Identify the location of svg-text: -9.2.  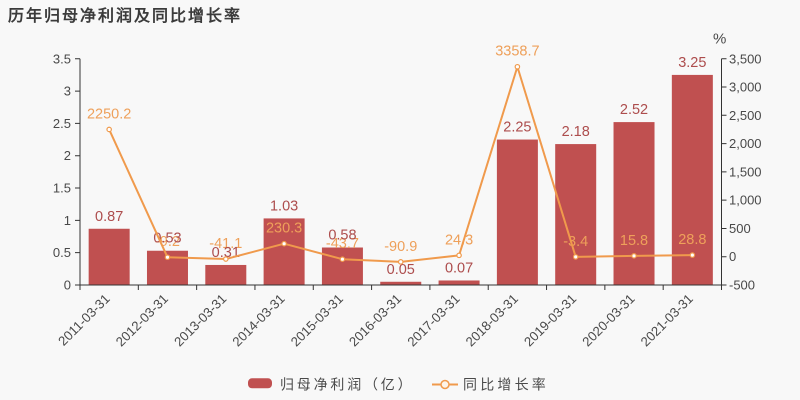
(167, 242).